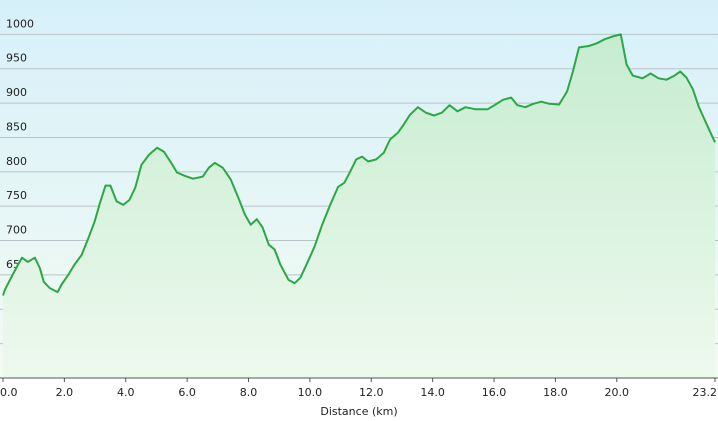  I want to click on x-tick-label: 10.0, so click(310, 392).